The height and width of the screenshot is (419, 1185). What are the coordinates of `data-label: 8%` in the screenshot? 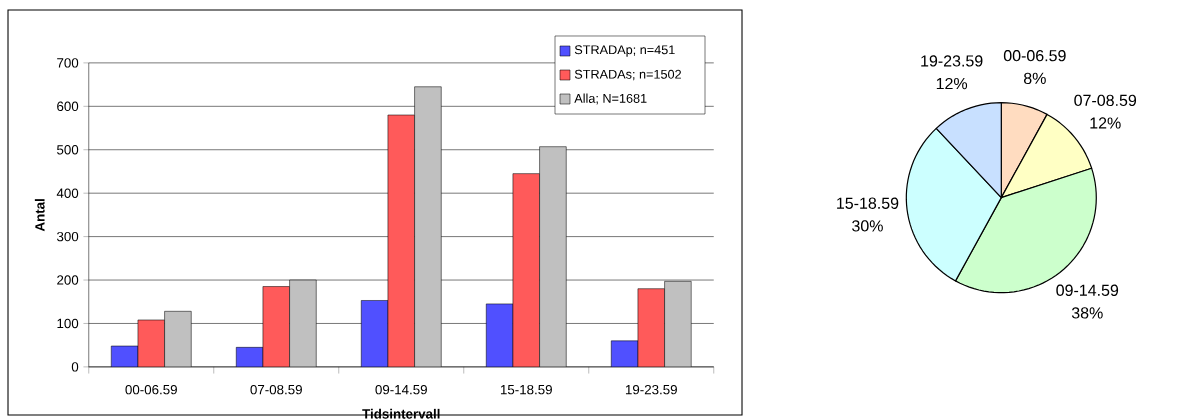 It's located at (1034, 78).